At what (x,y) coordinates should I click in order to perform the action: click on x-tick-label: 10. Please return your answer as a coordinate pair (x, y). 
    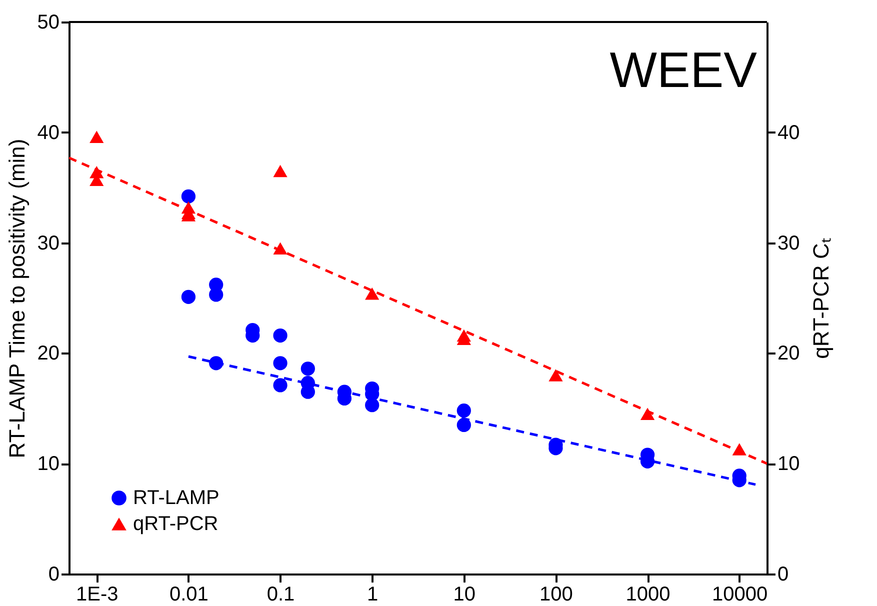
    Looking at the image, I should click on (464, 595).